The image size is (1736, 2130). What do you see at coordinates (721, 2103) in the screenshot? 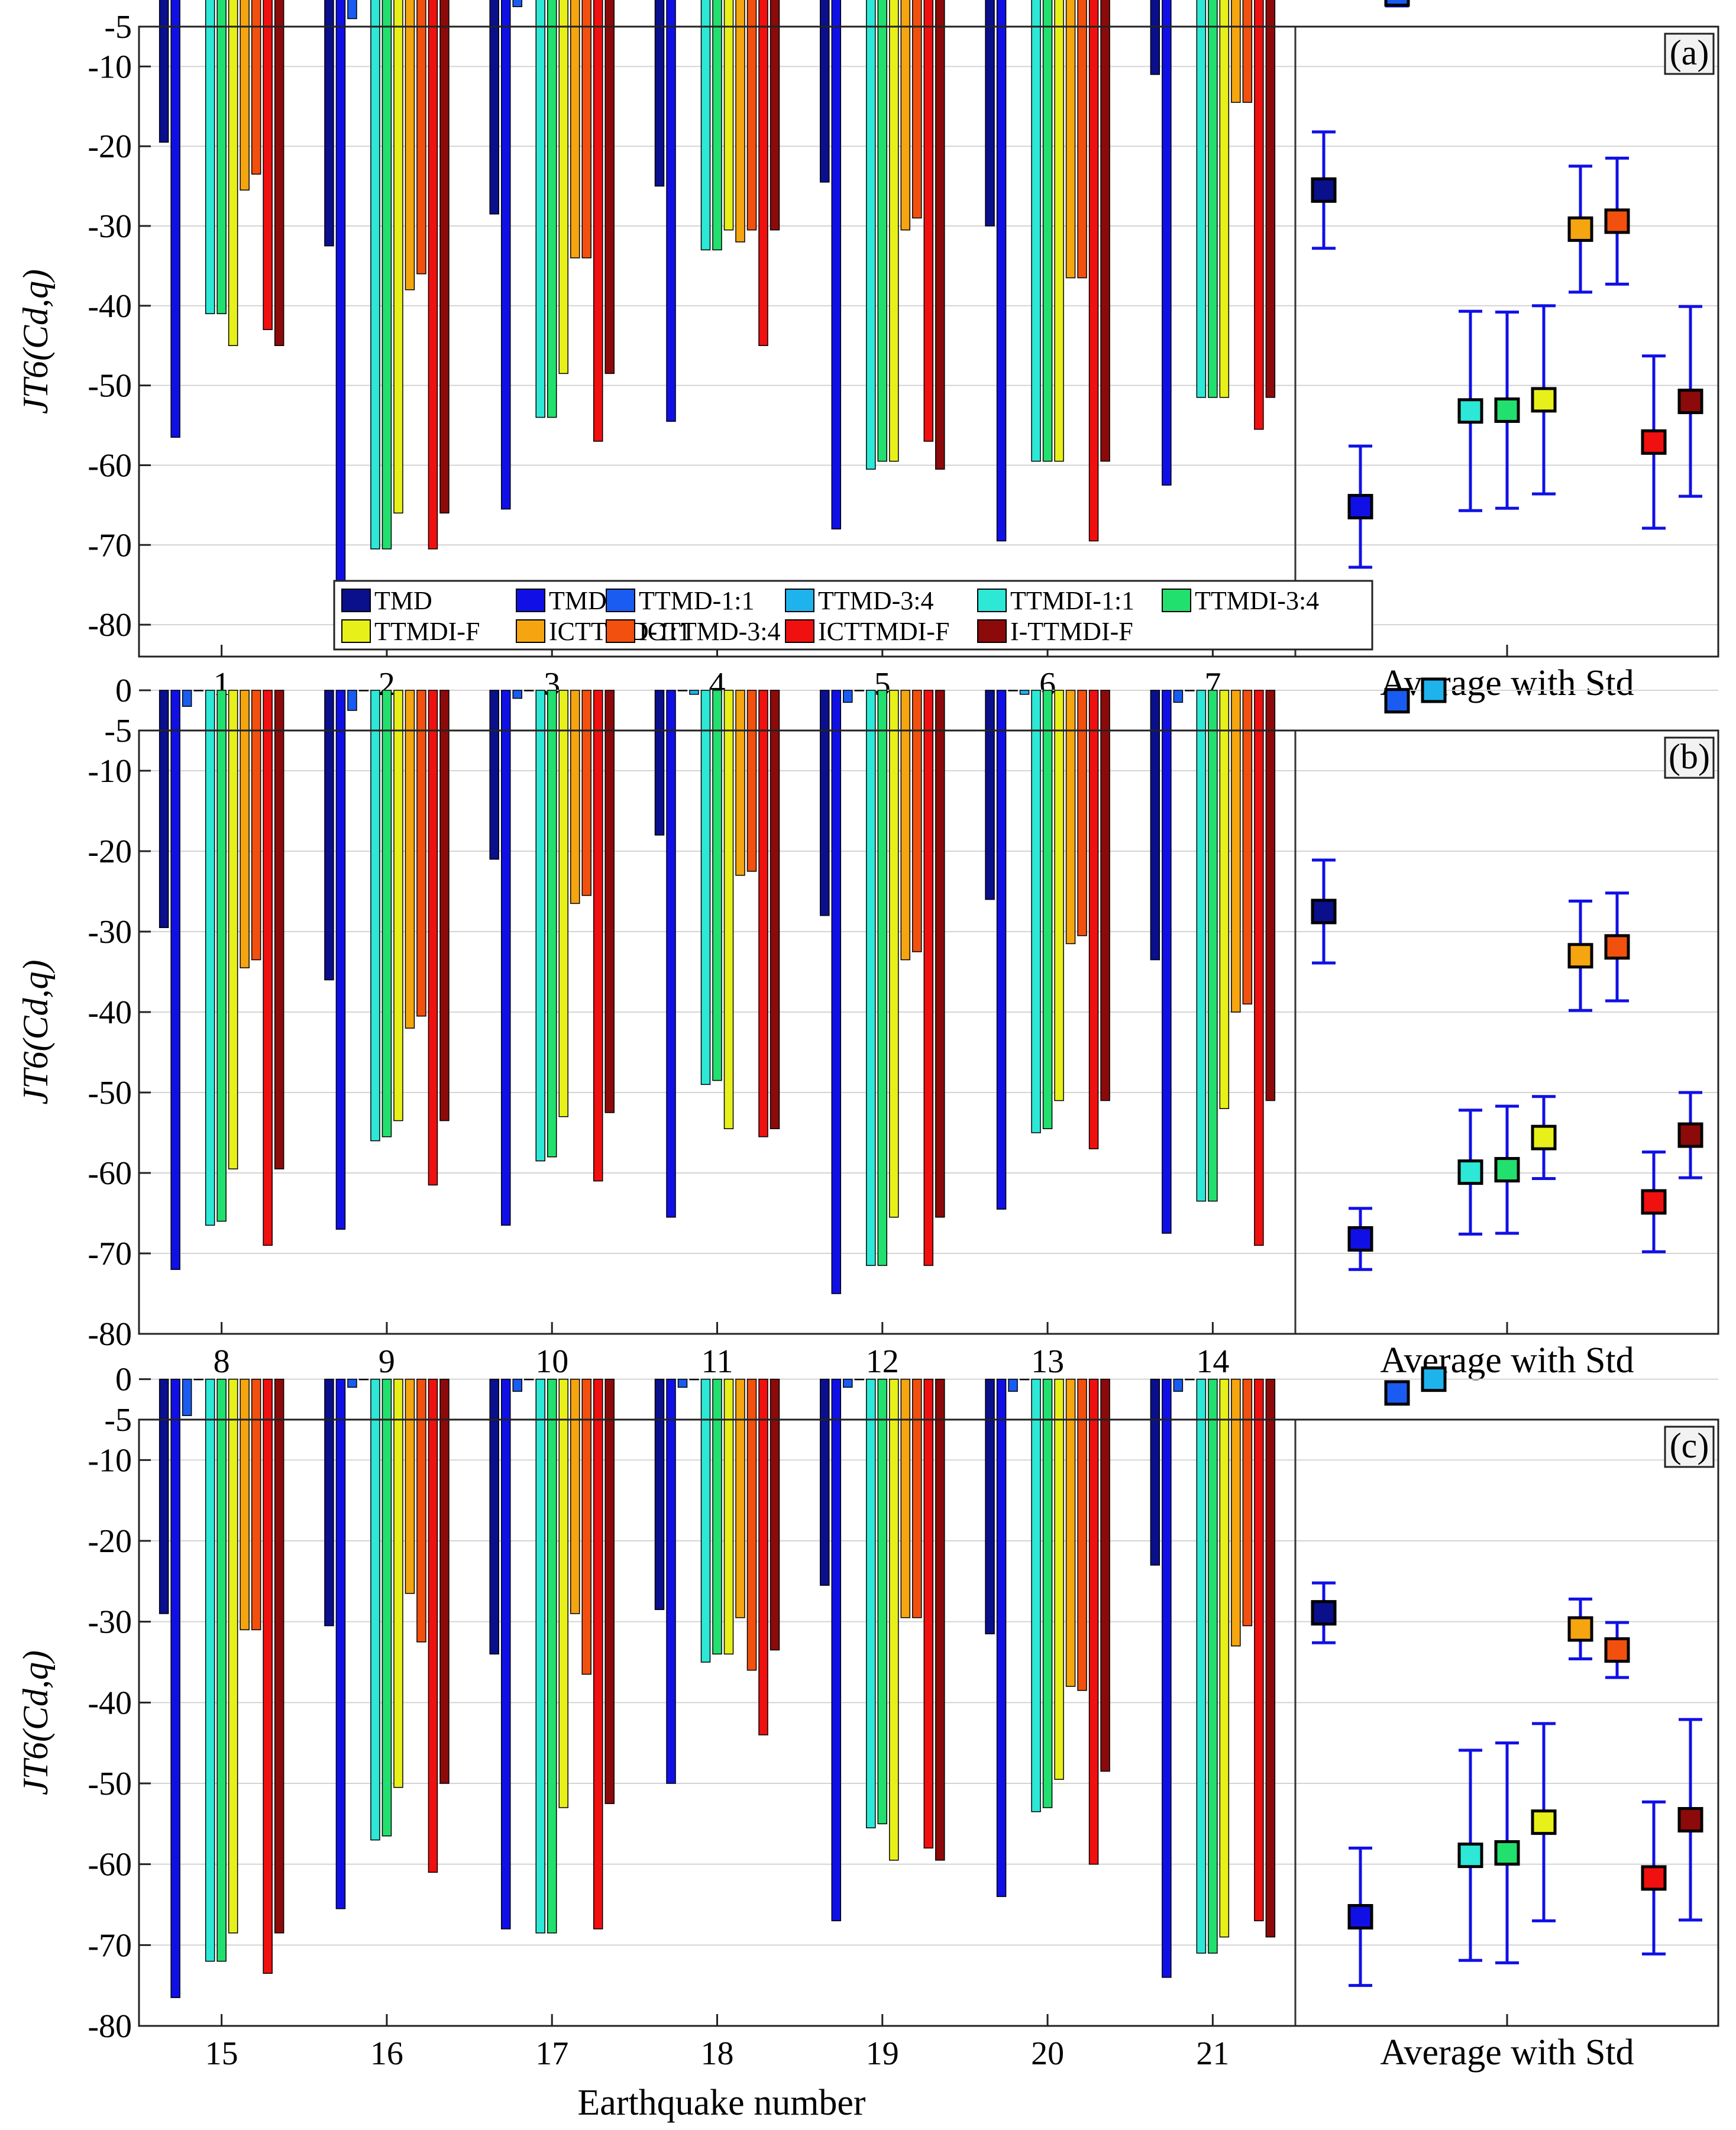
I see `x-axis-title: Earthquake number` at bounding box center [721, 2103].